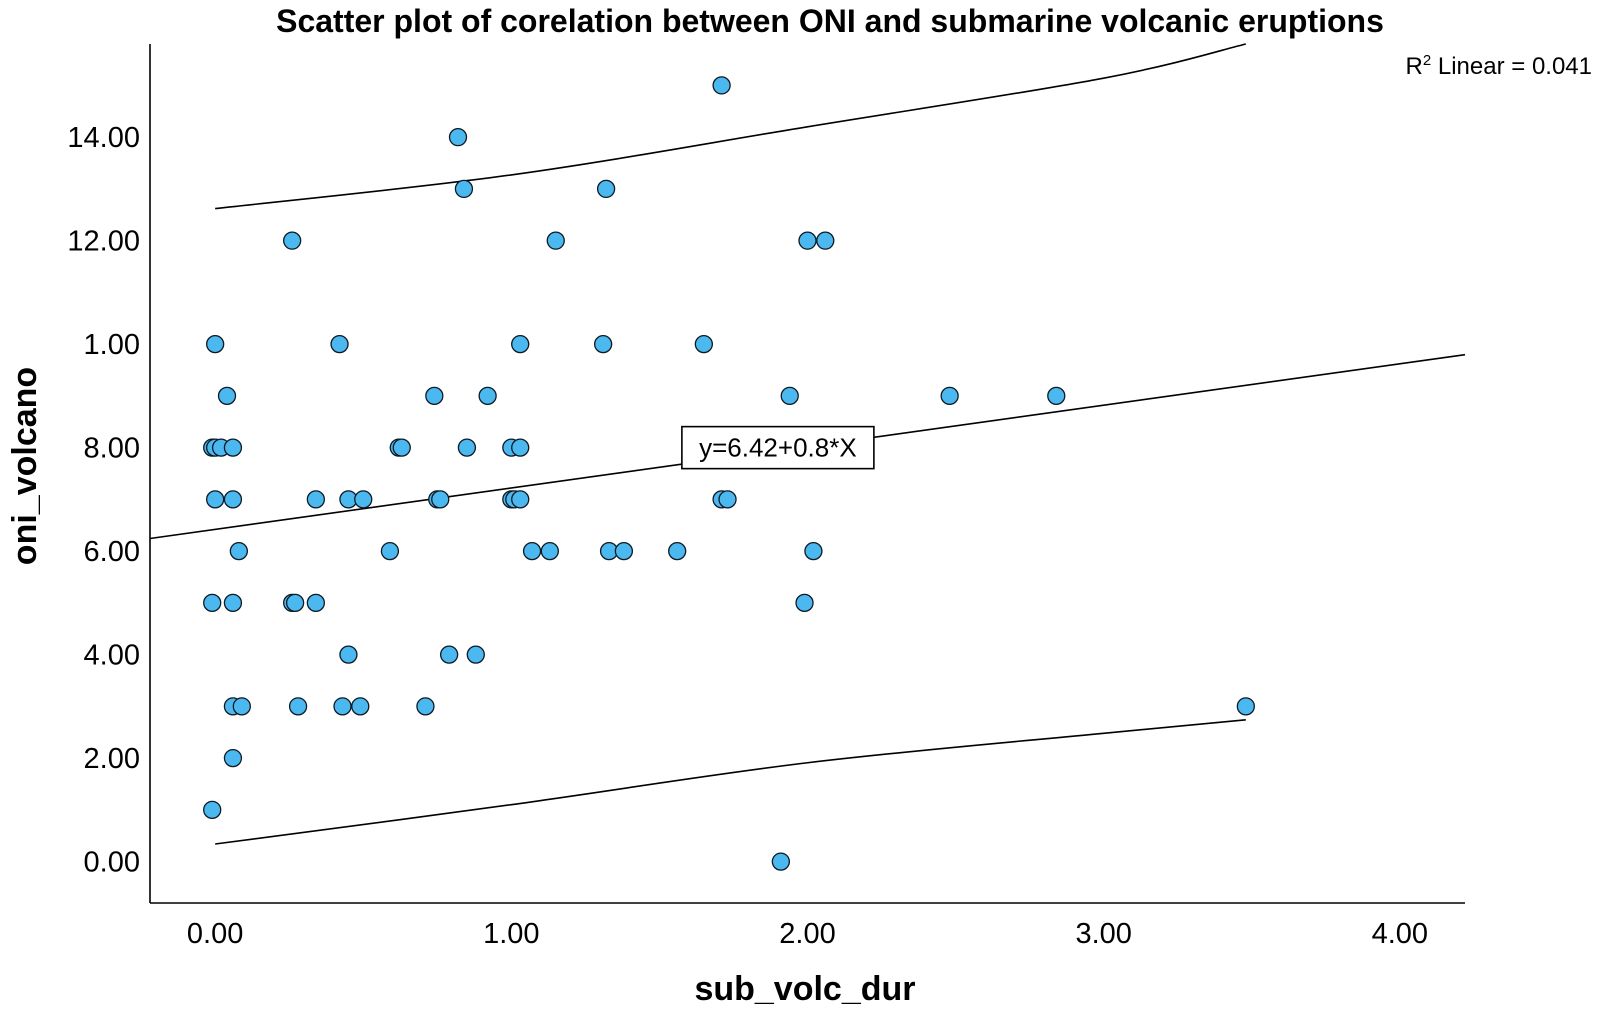 This screenshot has width=1600, height=1017. I want to click on r2-annotation-suffix: Linear = 0.041, so click(1511, 66).